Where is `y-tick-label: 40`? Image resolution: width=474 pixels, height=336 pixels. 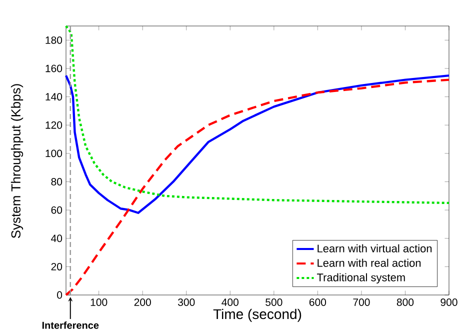 y-tick-label: 40 is located at coordinates (56, 238).